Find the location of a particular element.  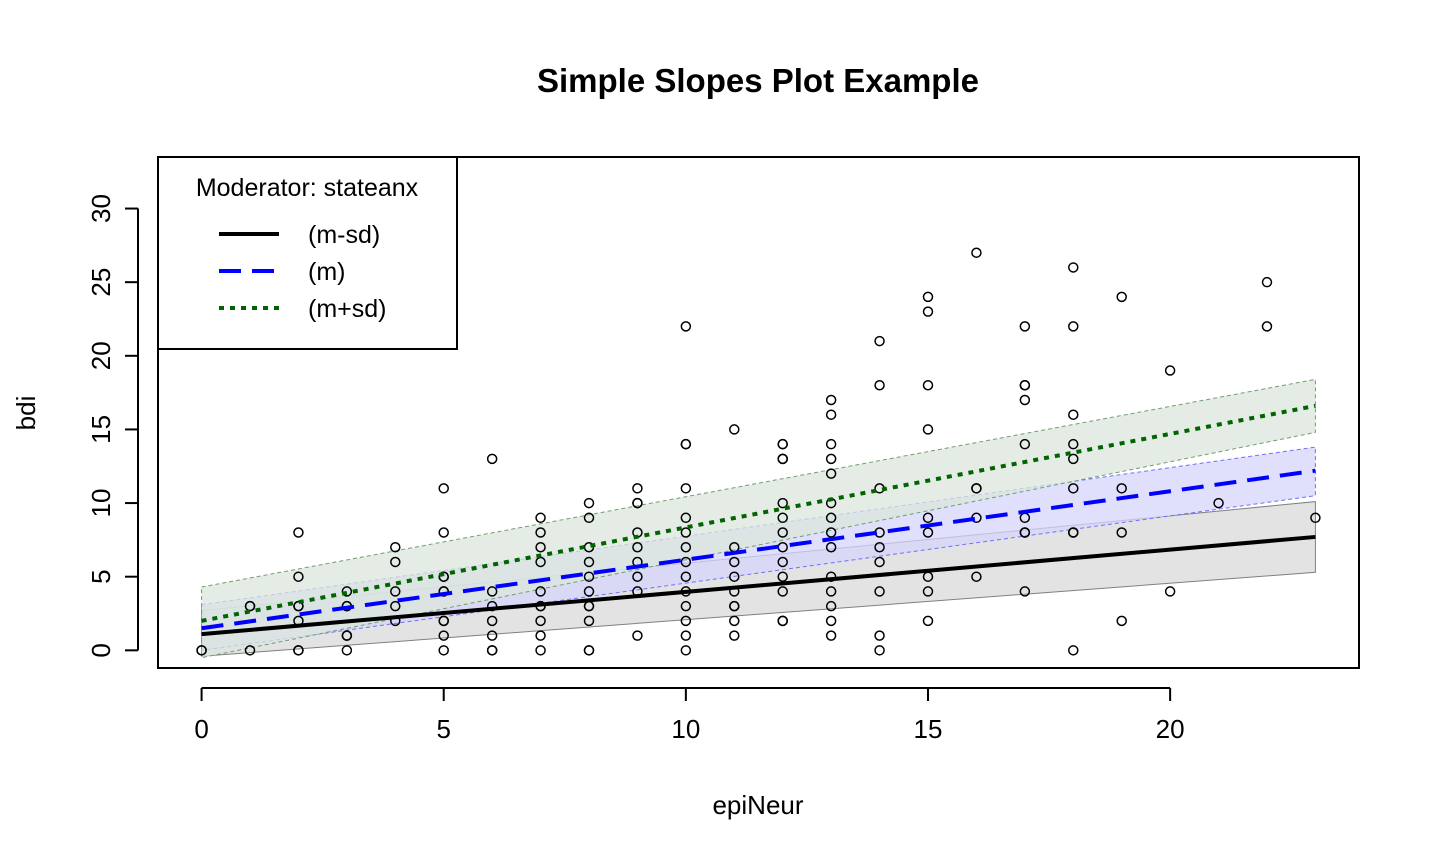

x-axis: 0 5 10 15 20 is located at coordinates (689, 715).